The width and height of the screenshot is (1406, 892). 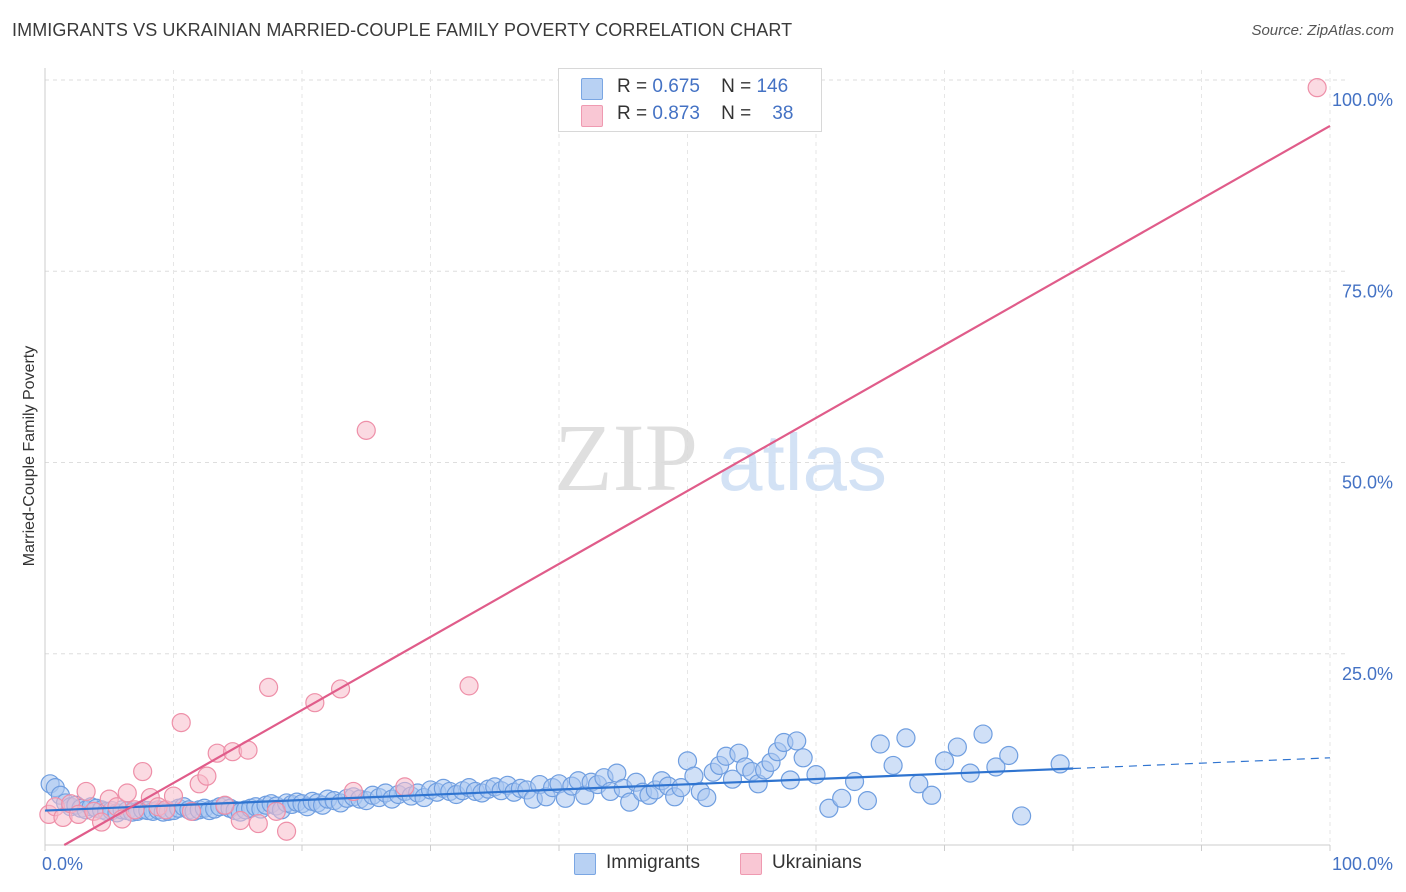 I want to click on legend-n-value: 38, so click(x=783, y=113).